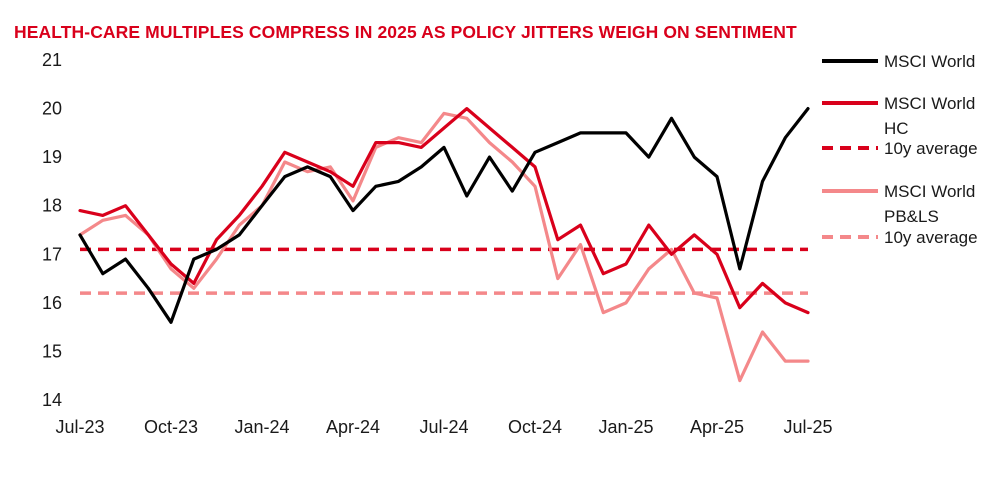 The height and width of the screenshot is (484, 1006). I want to click on x-tick-label: Jul-25, so click(807, 427).